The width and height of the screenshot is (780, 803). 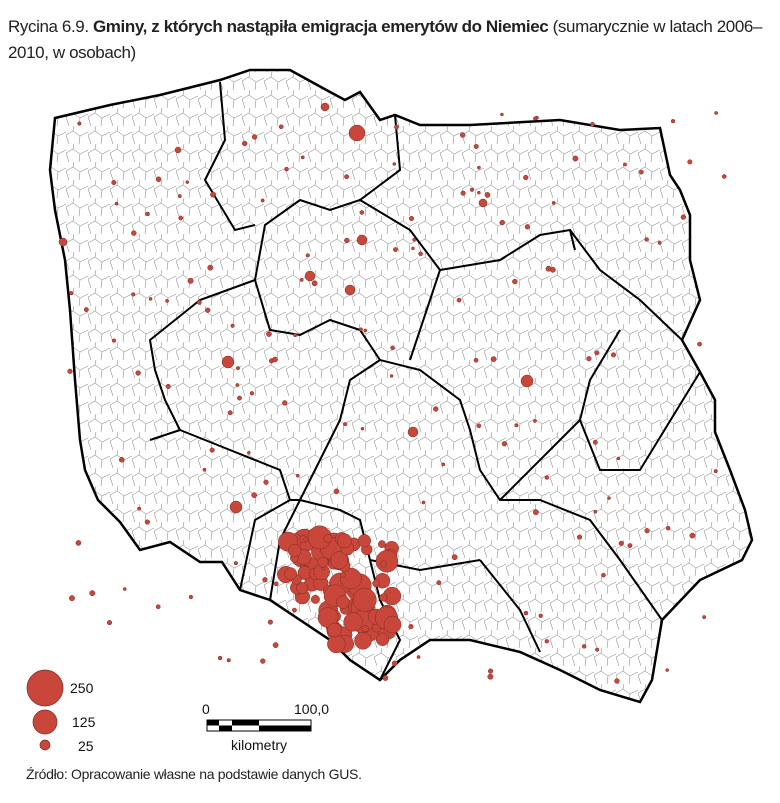 What do you see at coordinates (45, 710) in the screenshot?
I see `legend` at bounding box center [45, 710].